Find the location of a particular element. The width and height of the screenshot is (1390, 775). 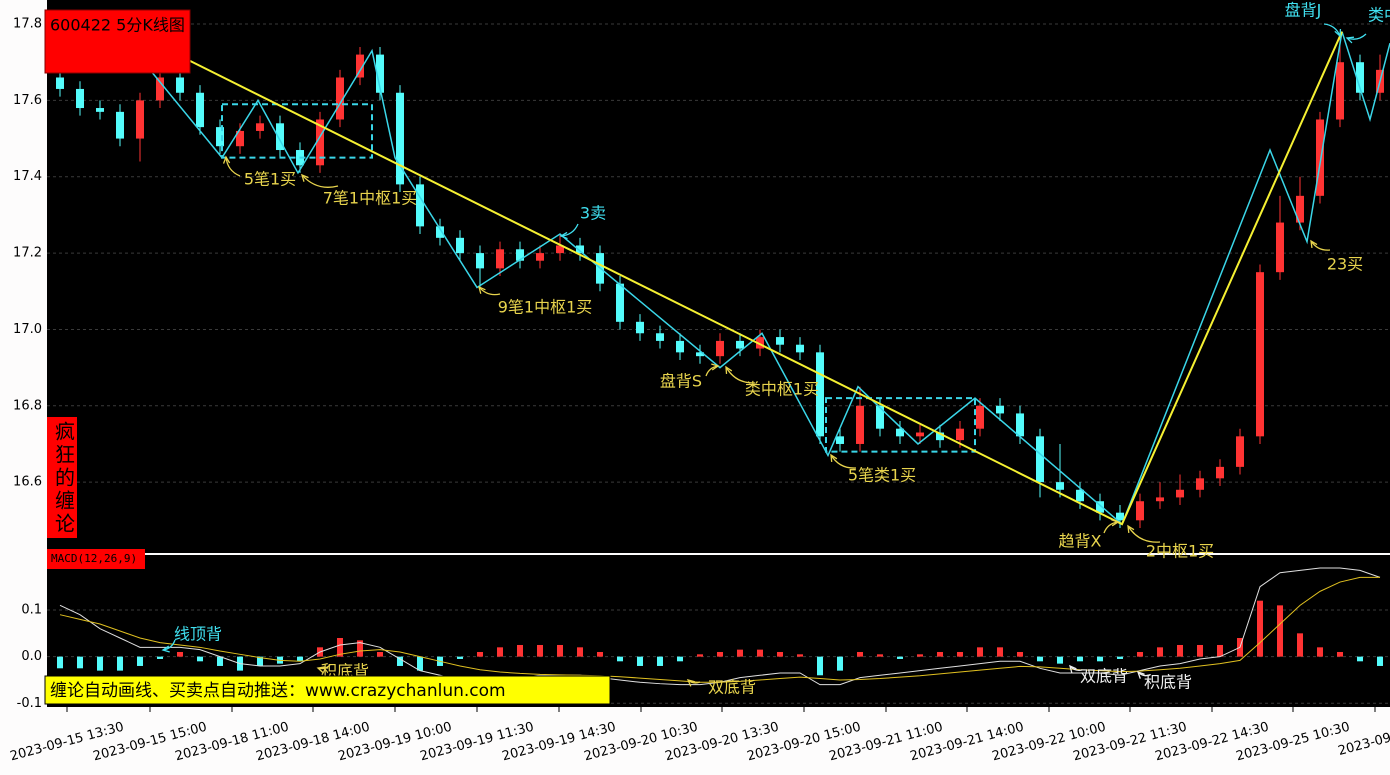

macd-title-box is located at coordinates (96, 559).